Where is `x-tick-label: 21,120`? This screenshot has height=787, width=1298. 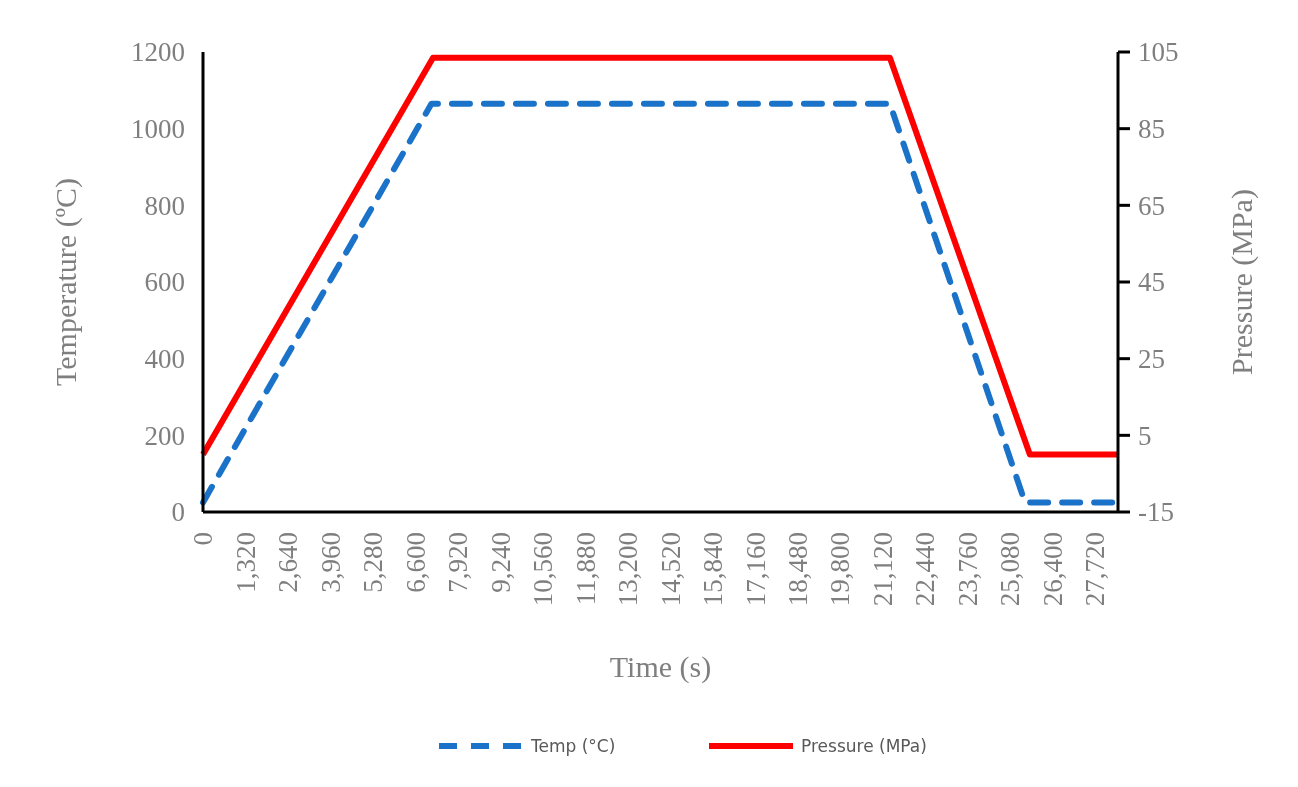 x-tick-label: 21,120 is located at coordinates (882, 569).